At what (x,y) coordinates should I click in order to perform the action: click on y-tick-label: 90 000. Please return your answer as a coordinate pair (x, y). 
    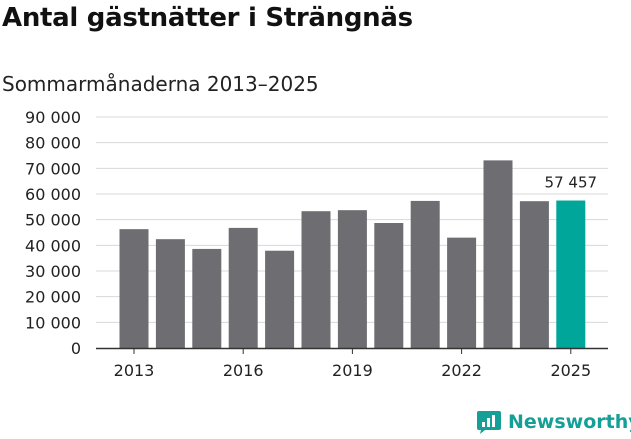
    Looking at the image, I should click on (53, 117).